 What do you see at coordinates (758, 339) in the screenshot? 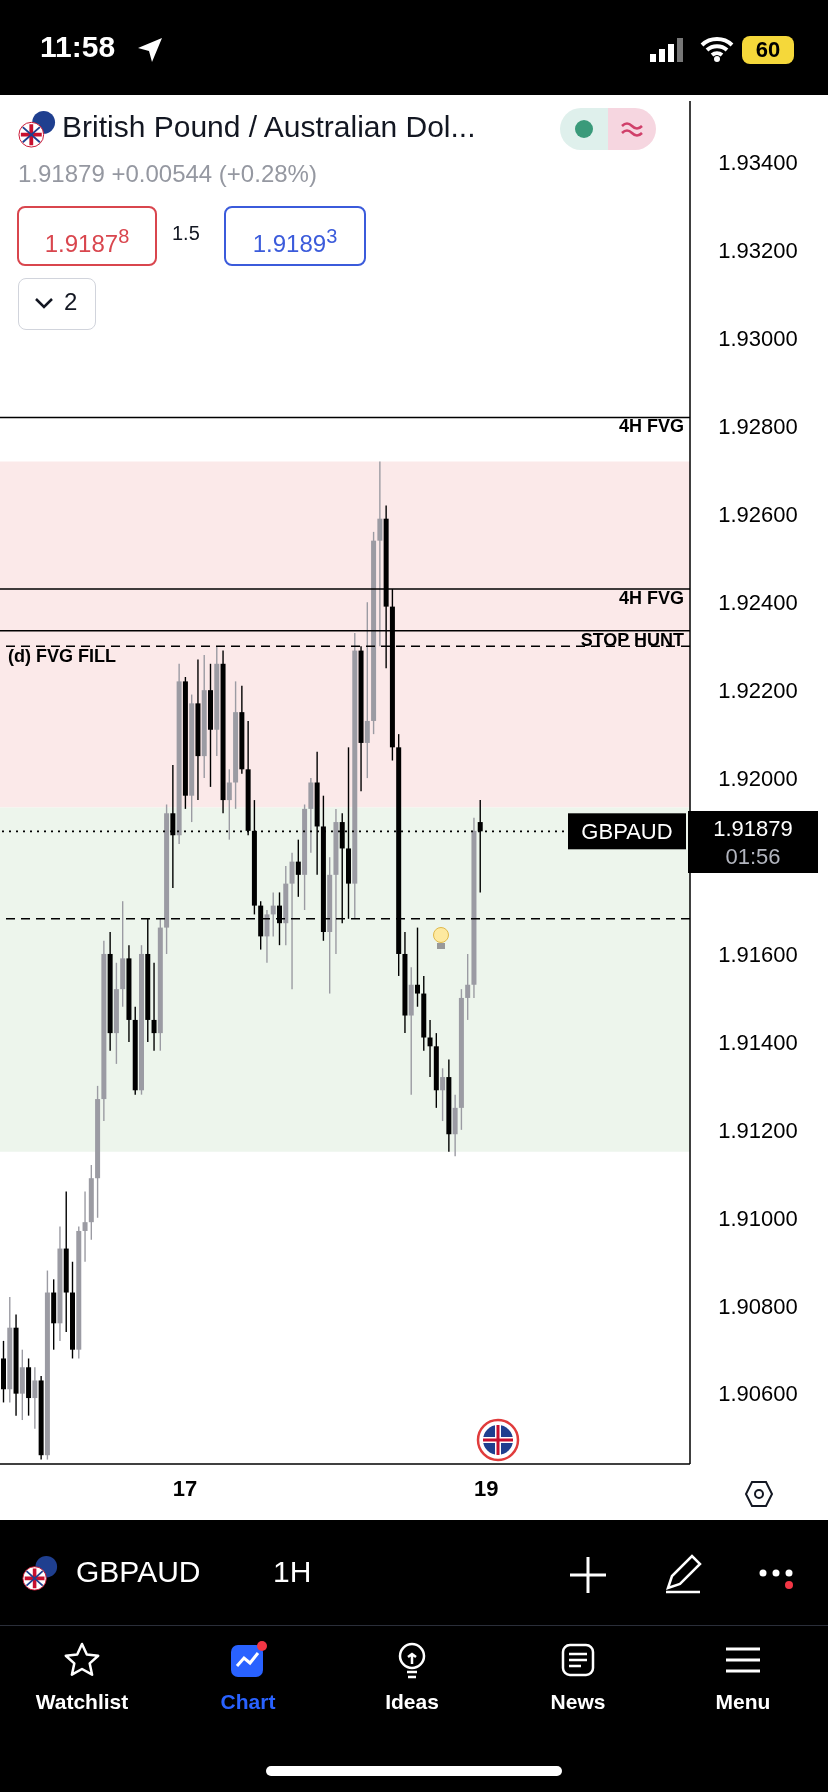
I see `y-tick-label: 1.93000` at bounding box center [758, 339].